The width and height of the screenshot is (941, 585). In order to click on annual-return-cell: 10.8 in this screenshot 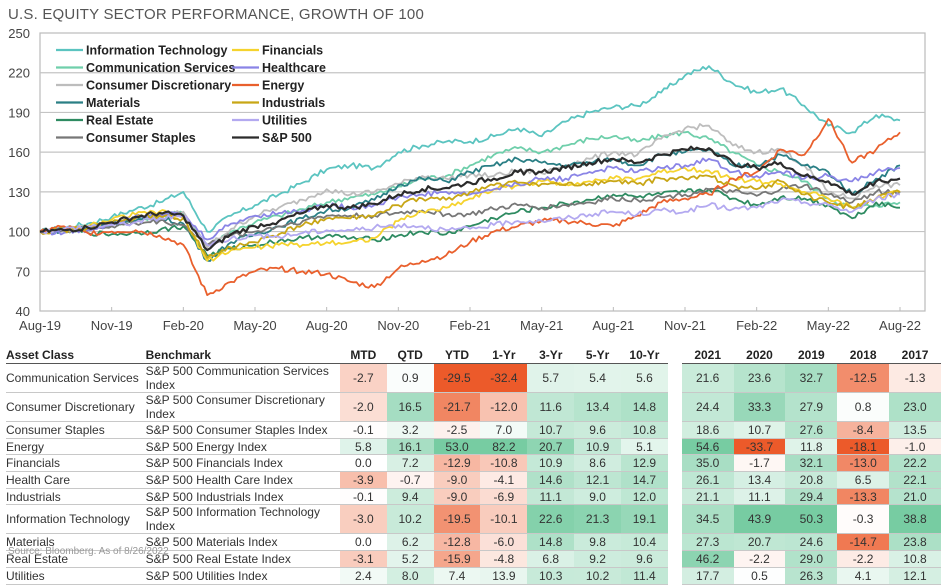, I will do `click(915, 559)`.